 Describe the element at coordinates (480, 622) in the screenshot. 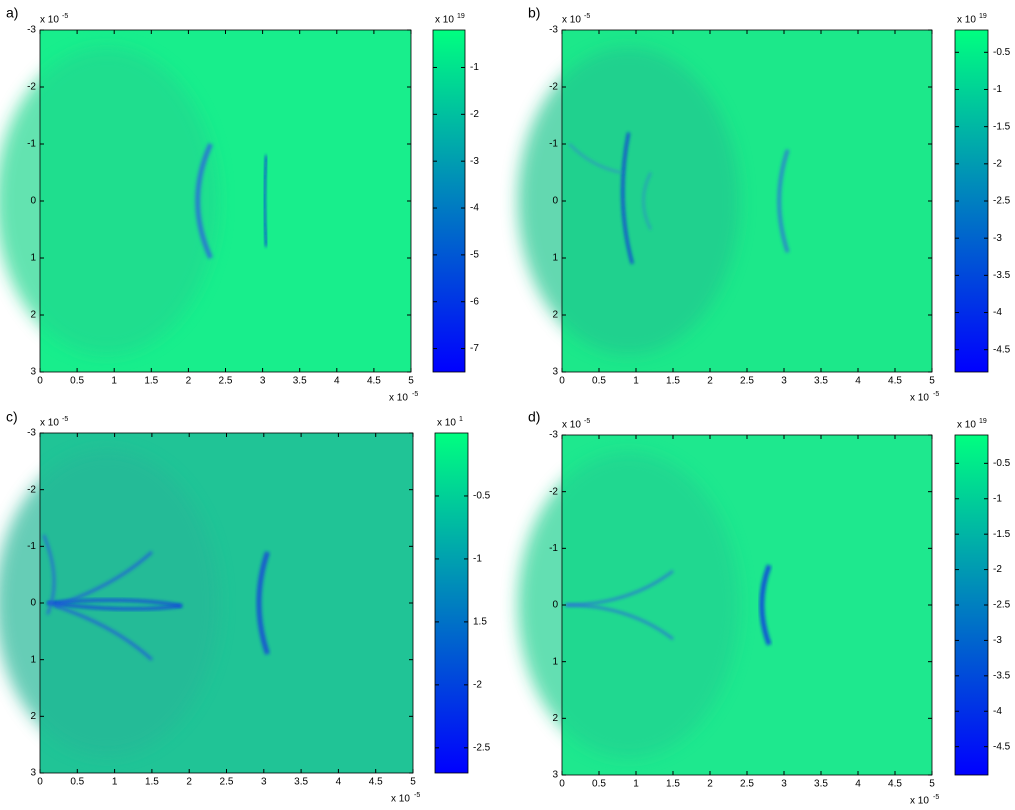

I see `colorbar-tick-label: 1.5` at that location.